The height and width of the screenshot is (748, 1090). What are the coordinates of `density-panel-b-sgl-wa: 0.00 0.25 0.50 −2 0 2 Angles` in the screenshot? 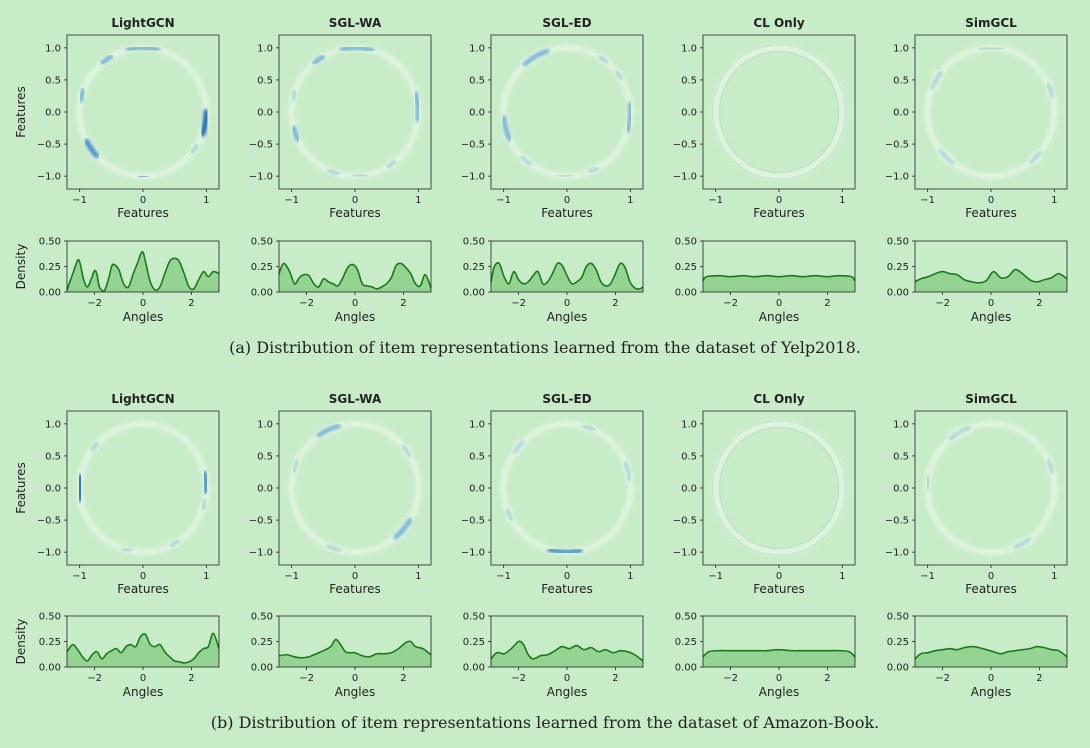 It's located at (341, 655).